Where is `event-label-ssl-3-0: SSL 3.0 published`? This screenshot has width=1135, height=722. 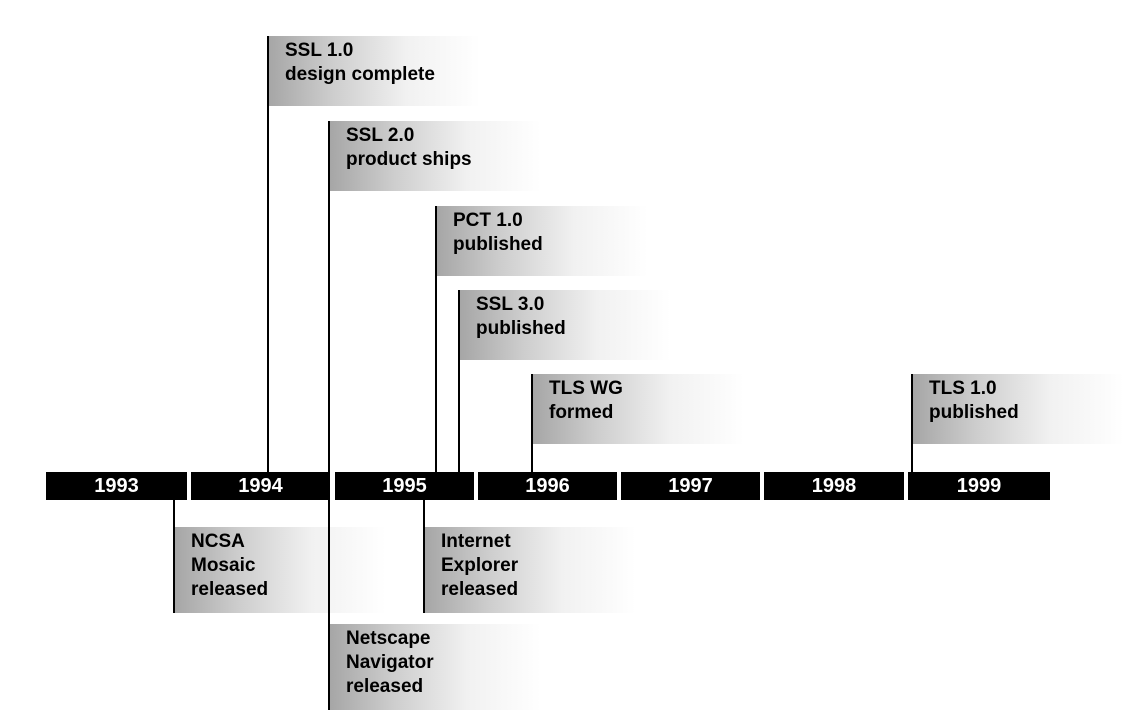 event-label-ssl-3-0: SSL 3.0 published is located at coordinates (565, 325).